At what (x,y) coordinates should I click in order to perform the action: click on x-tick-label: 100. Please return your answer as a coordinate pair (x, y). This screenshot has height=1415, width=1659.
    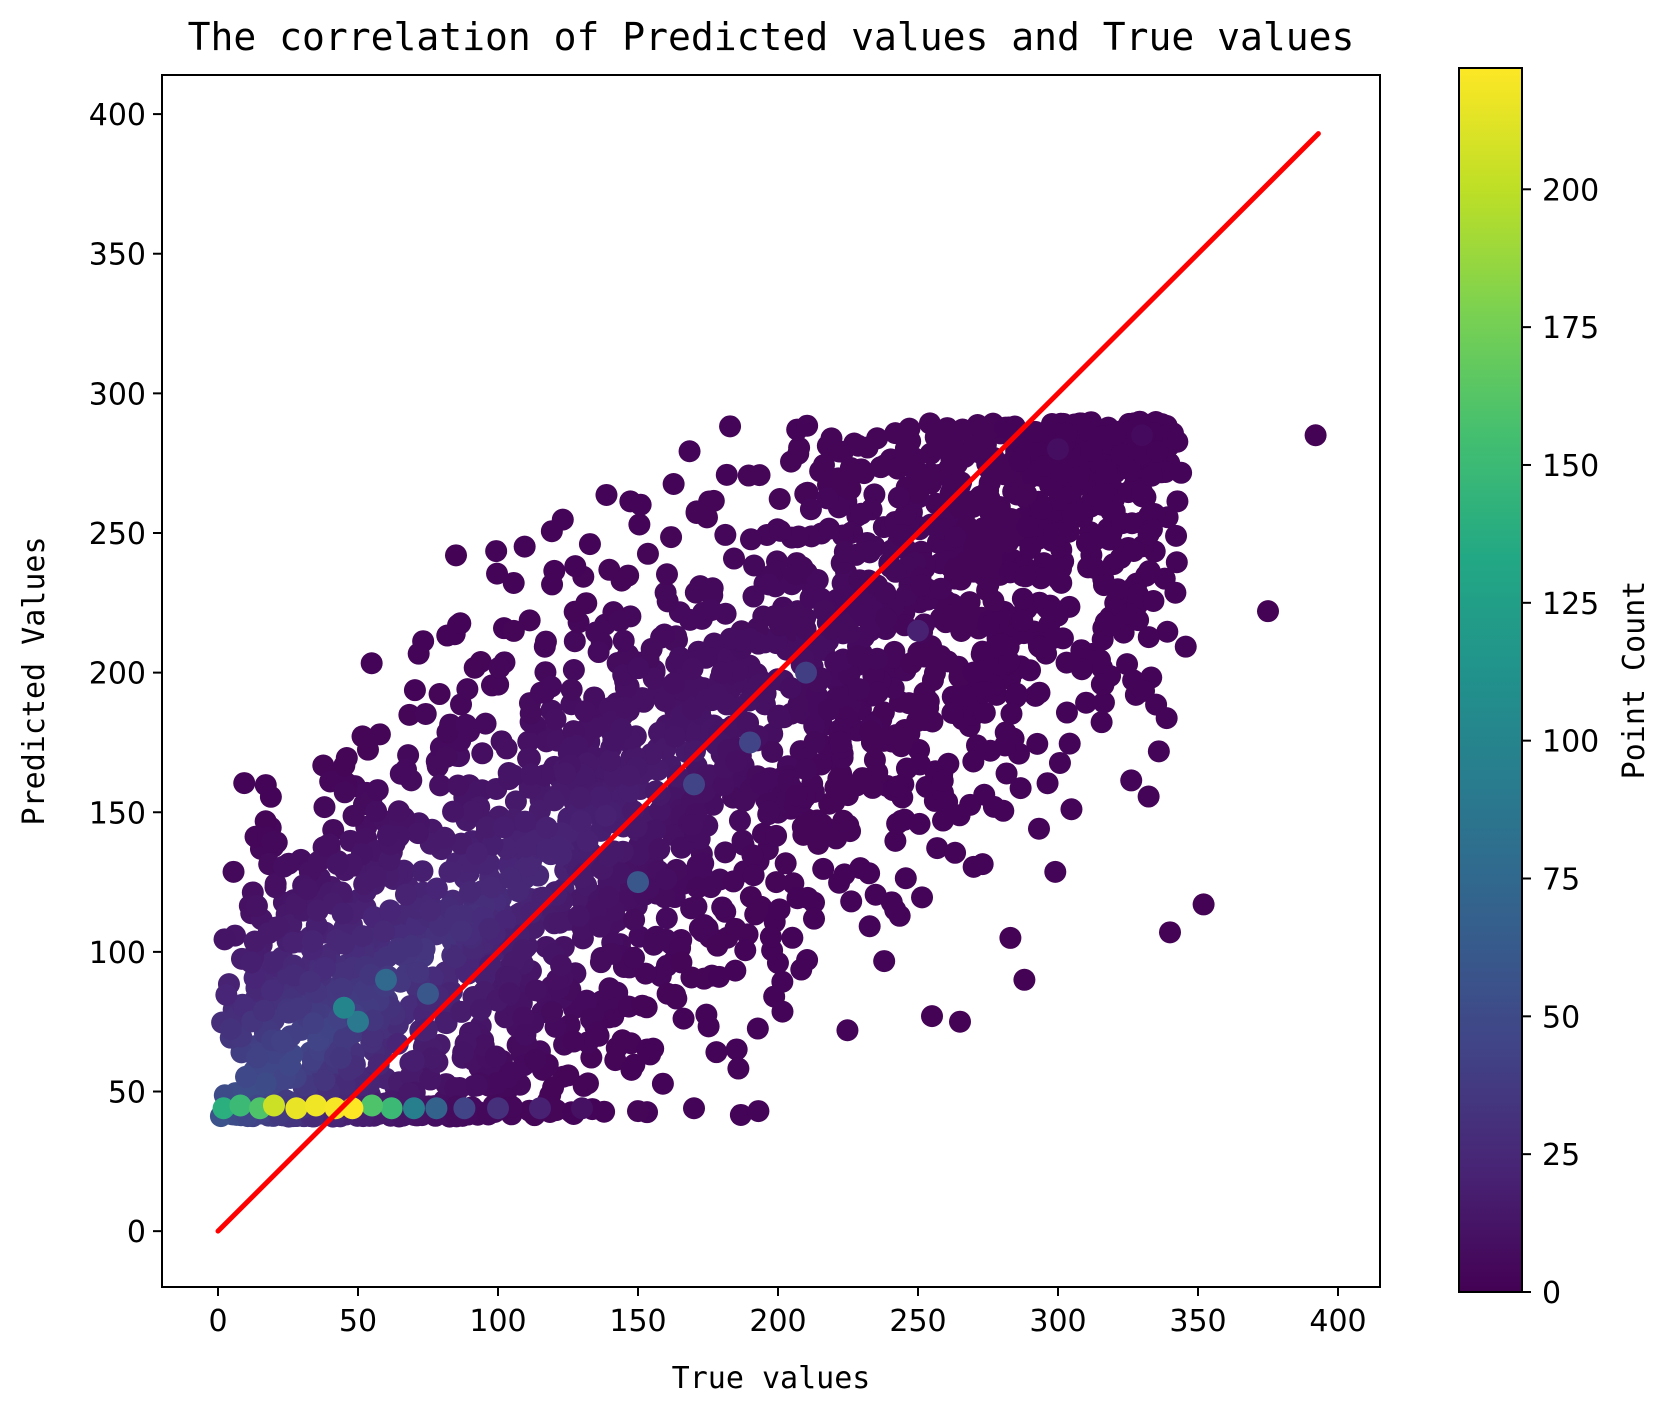
    Looking at the image, I should click on (497, 1321).